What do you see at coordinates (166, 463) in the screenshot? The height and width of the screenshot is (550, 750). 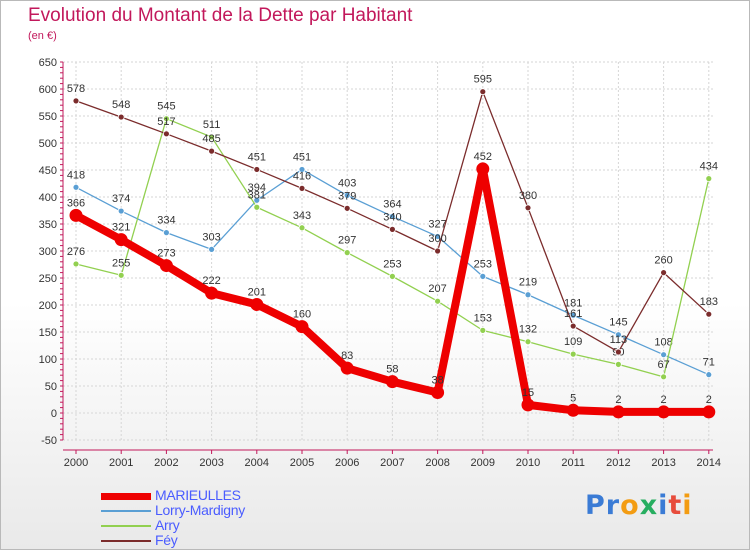 I see `x-tick-label: 2002` at bounding box center [166, 463].